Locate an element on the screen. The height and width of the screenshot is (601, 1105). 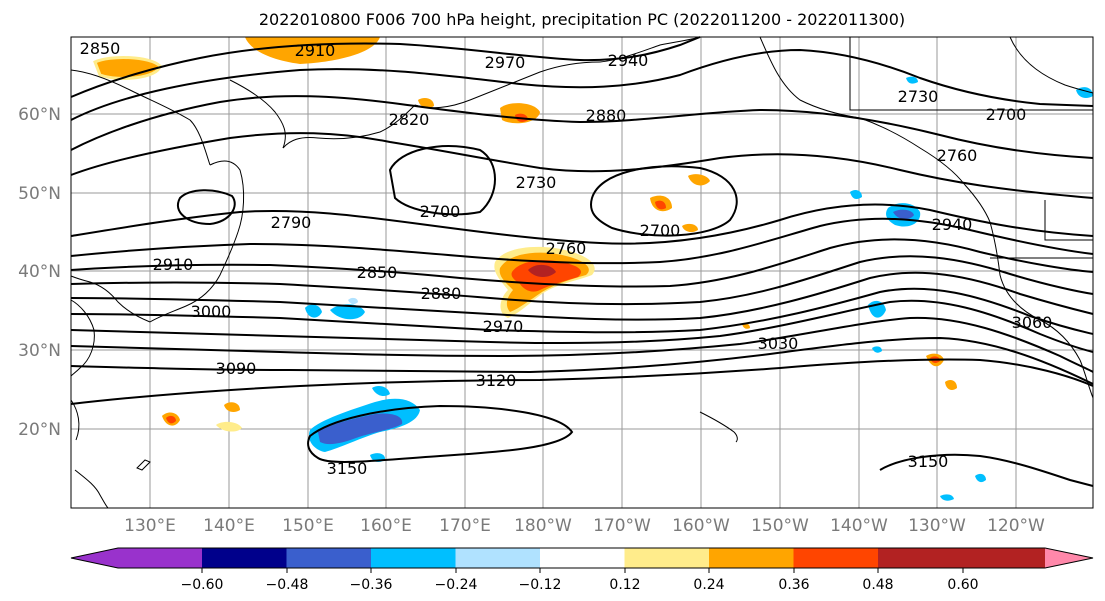
colorbar-segments is located at coordinates (582, 558).